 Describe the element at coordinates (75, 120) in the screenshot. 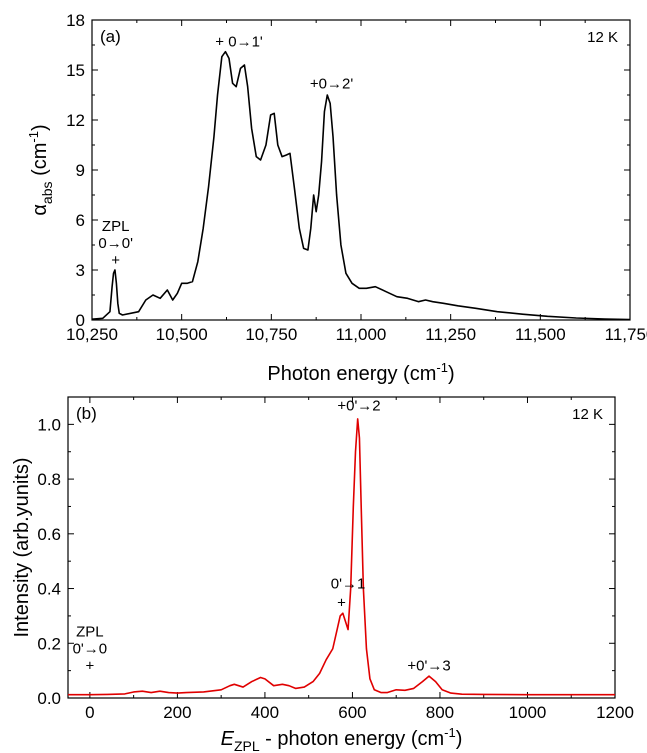

I see `y-tick-label: 12` at that location.